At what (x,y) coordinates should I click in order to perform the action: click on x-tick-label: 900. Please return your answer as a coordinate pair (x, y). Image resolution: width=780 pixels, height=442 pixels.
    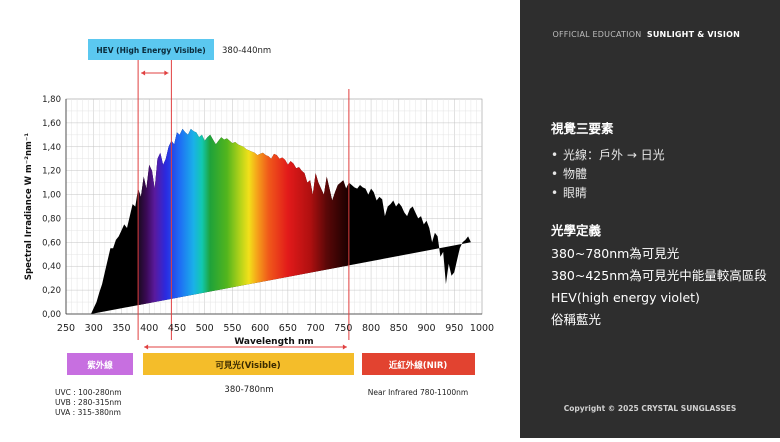
    Looking at the image, I should click on (426, 328).